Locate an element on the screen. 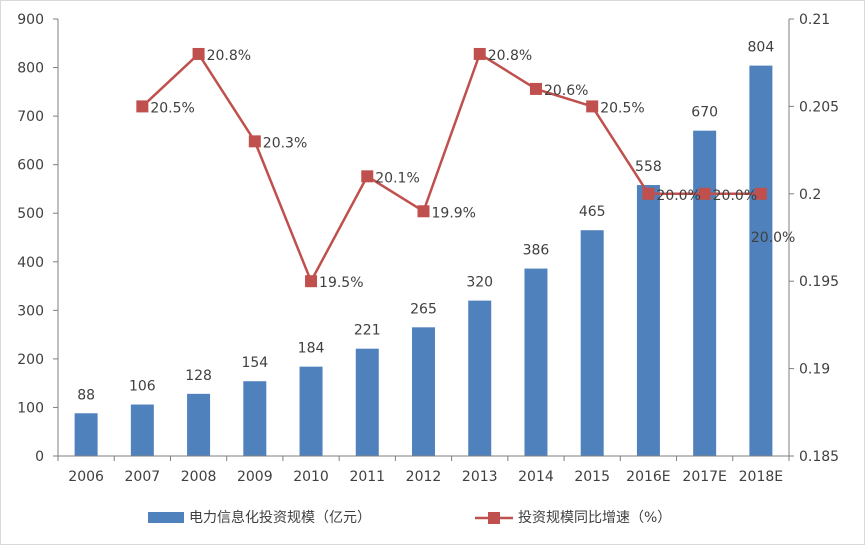 This screenshot has width=865, height=550. x-tick-label: 2008 is located at coordinates (199, 477).